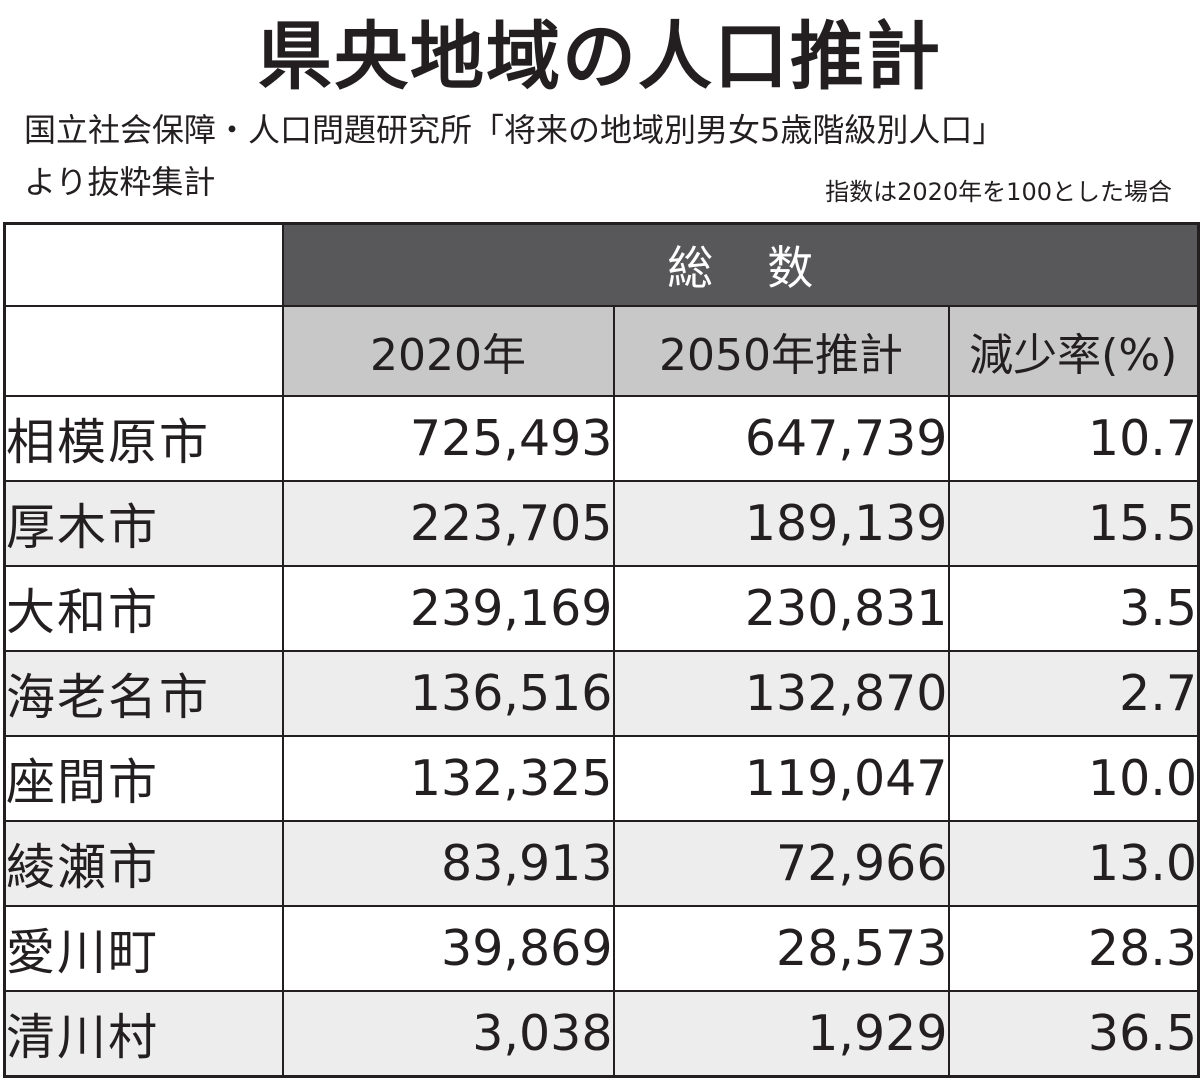 This screenshot has height=1092, width=1200. What do you see at coordinates (740, 264) in the screenshot?
I see `group-header-total: 総数` at bounding box center [740, 264].